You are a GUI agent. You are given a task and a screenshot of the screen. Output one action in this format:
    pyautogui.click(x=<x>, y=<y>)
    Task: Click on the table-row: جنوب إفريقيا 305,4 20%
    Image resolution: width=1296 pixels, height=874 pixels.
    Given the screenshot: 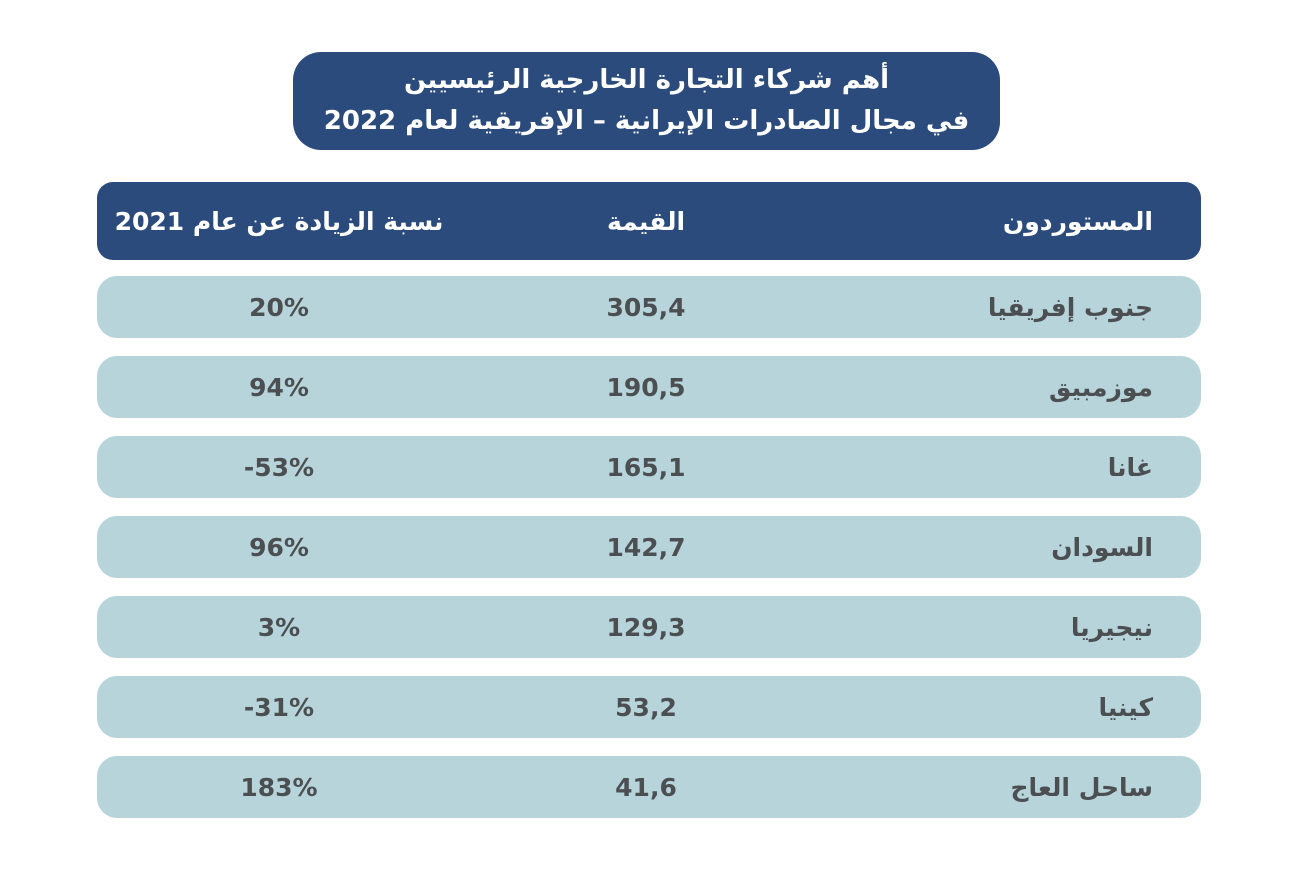 What is the action you would take?
    pyautogui.click(x=649, y=307)
    